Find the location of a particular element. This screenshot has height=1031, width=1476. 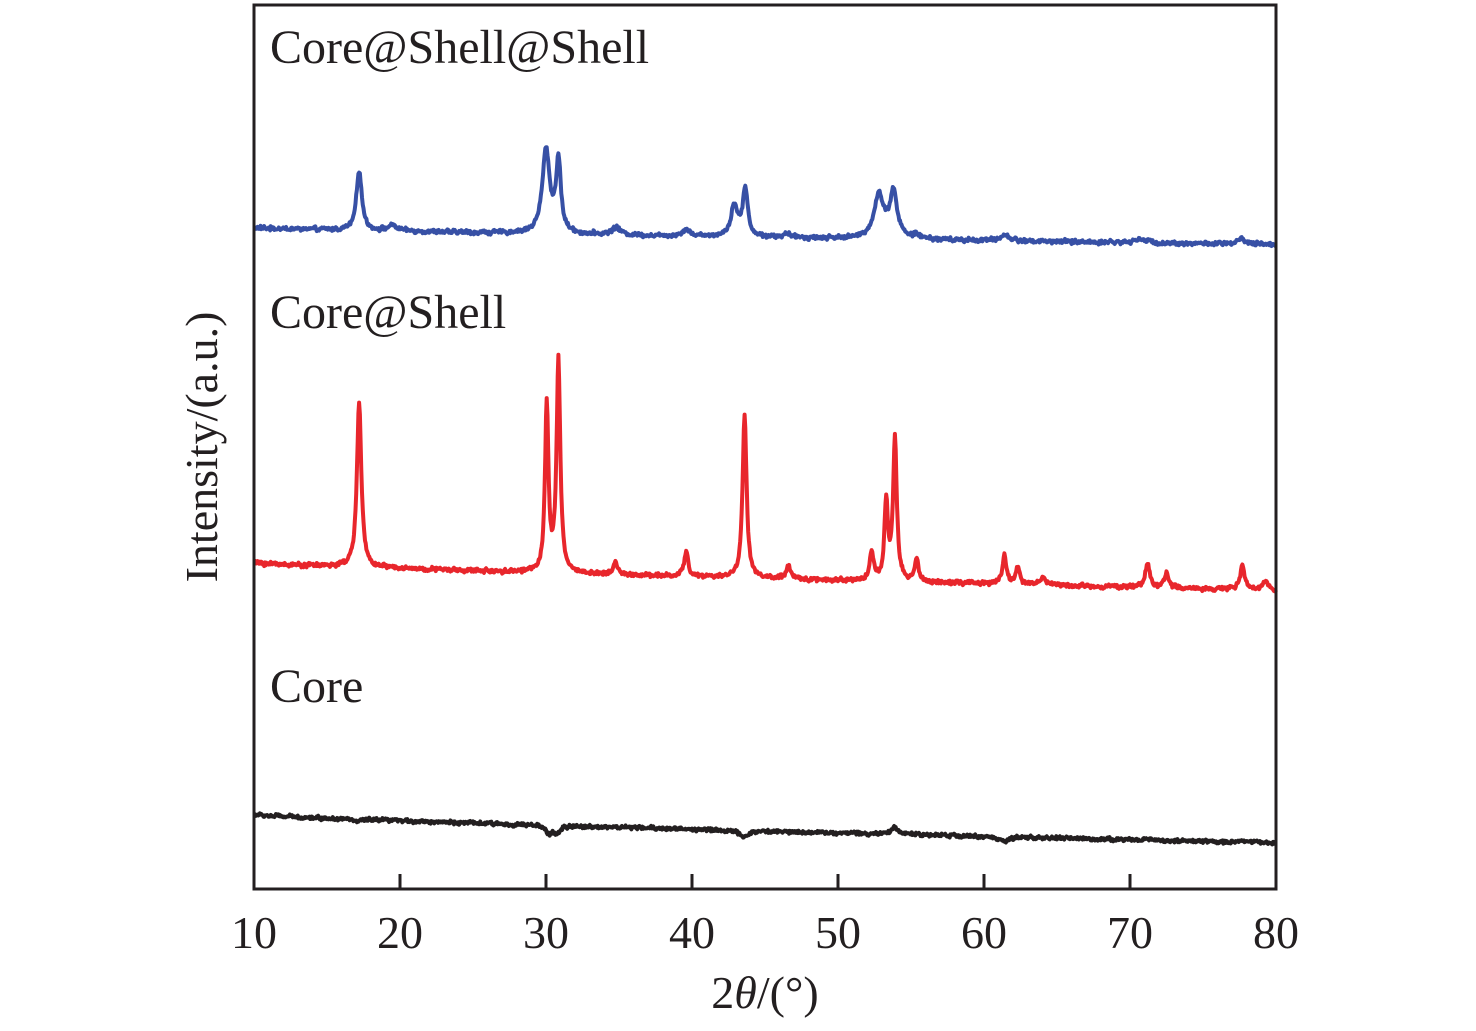

x-axis-title-suffix: /(°) is located at coordinates (788, 992).